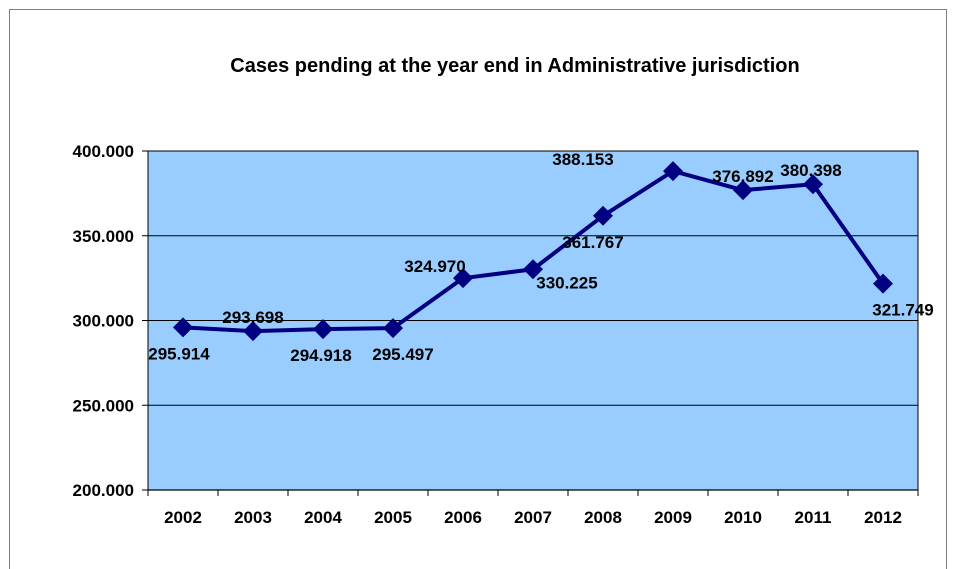 The width and height of the screenshot is (955, 569). Describe the element at coordinates (813, 517) in the screenshot. I see `x-tick-label: 2011` at that location.